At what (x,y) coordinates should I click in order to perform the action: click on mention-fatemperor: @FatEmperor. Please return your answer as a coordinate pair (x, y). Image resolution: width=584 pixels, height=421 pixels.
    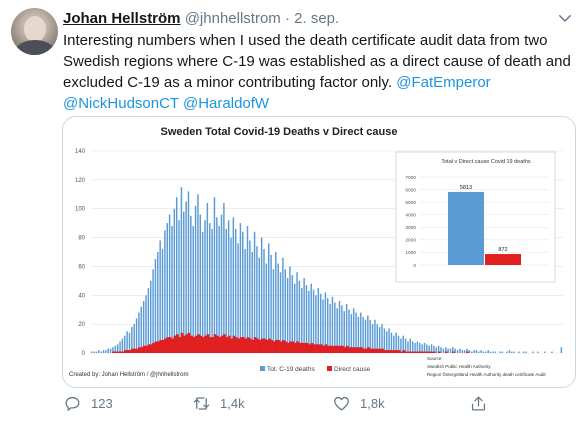
    Looking at the image, I should click on (443, 82).